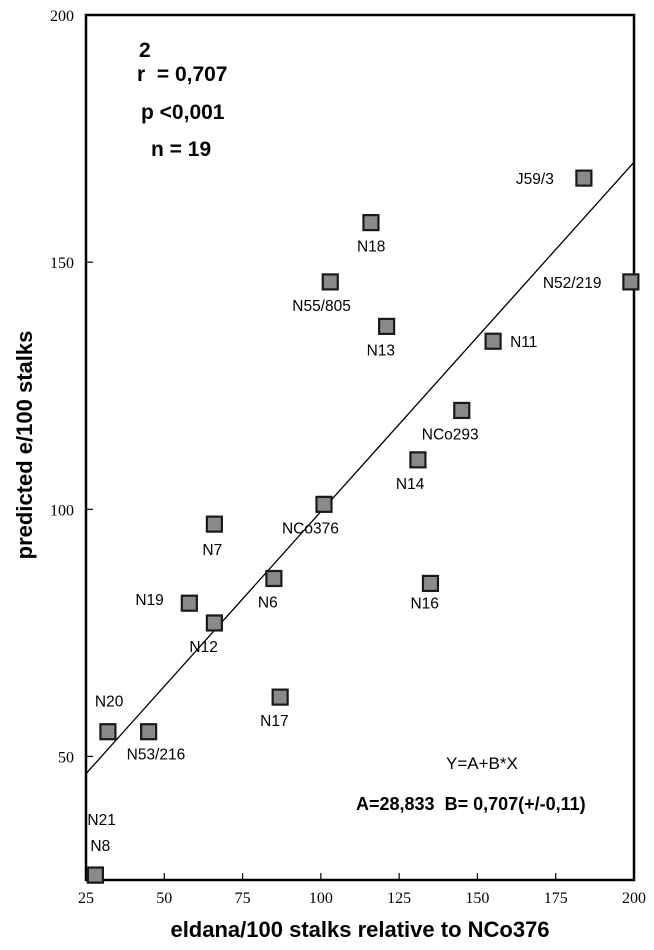 The image size is (654, 950). I want to click on x-tick-label: 175, so click(556, 898).